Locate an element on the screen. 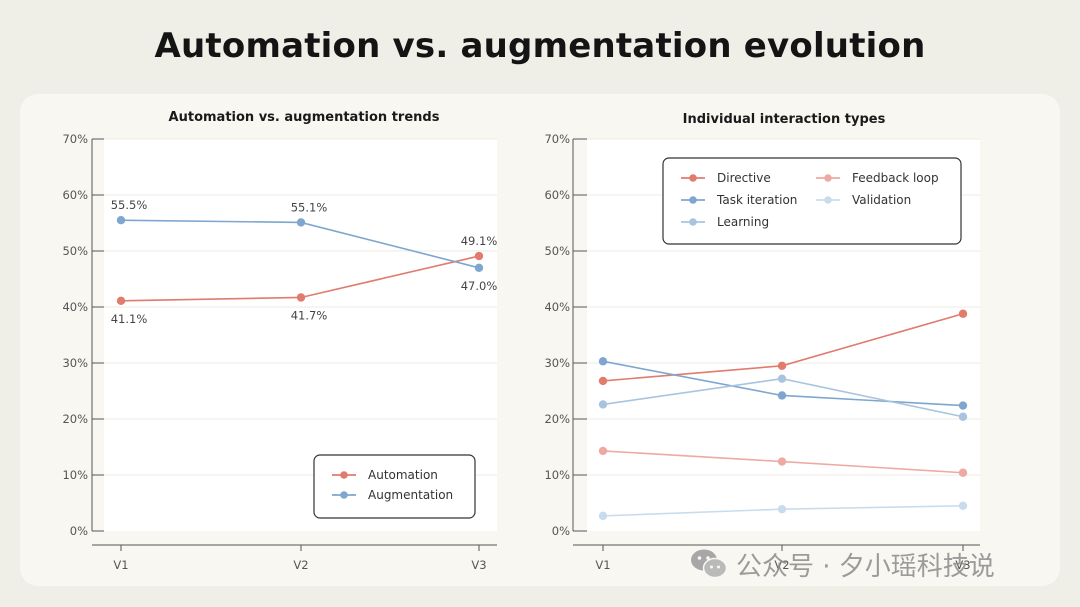 The image size is (1080, 607). trends-chart-title: Automation vs. augmentation trends is located at coordinates (304, 117).